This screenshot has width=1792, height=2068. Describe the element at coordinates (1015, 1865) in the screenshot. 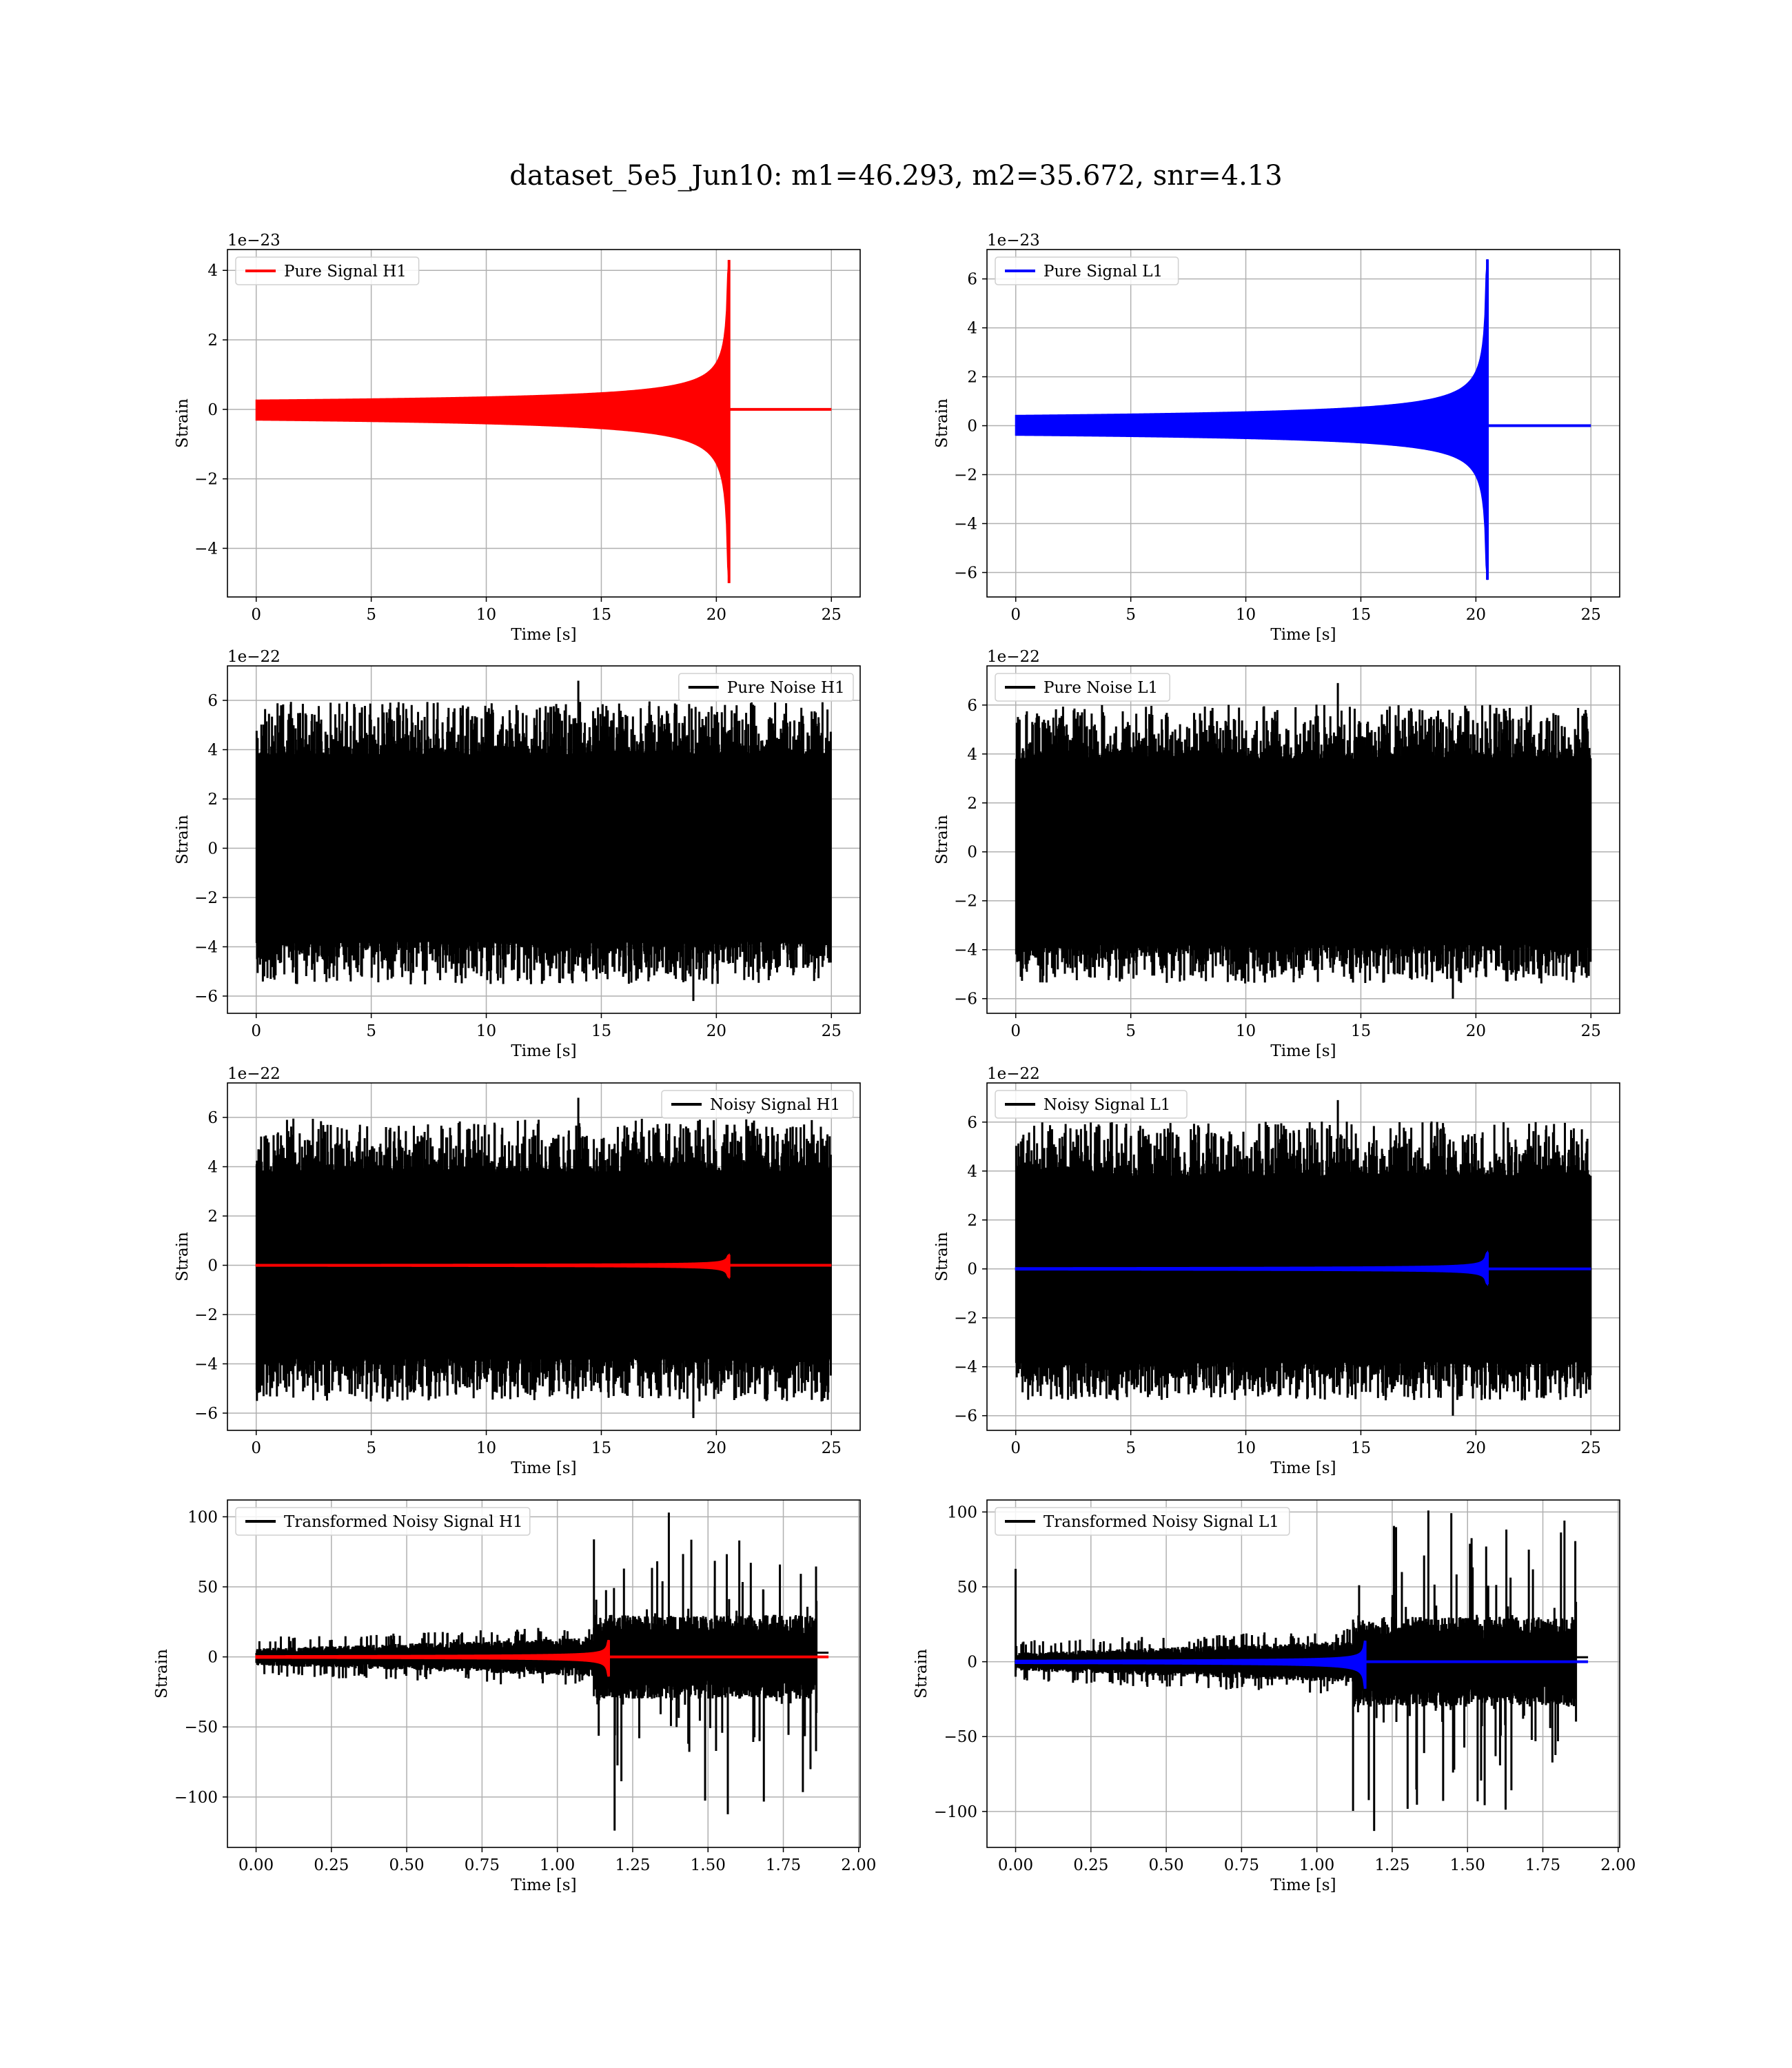

I see `x-tick-label: 0.00` at that location.